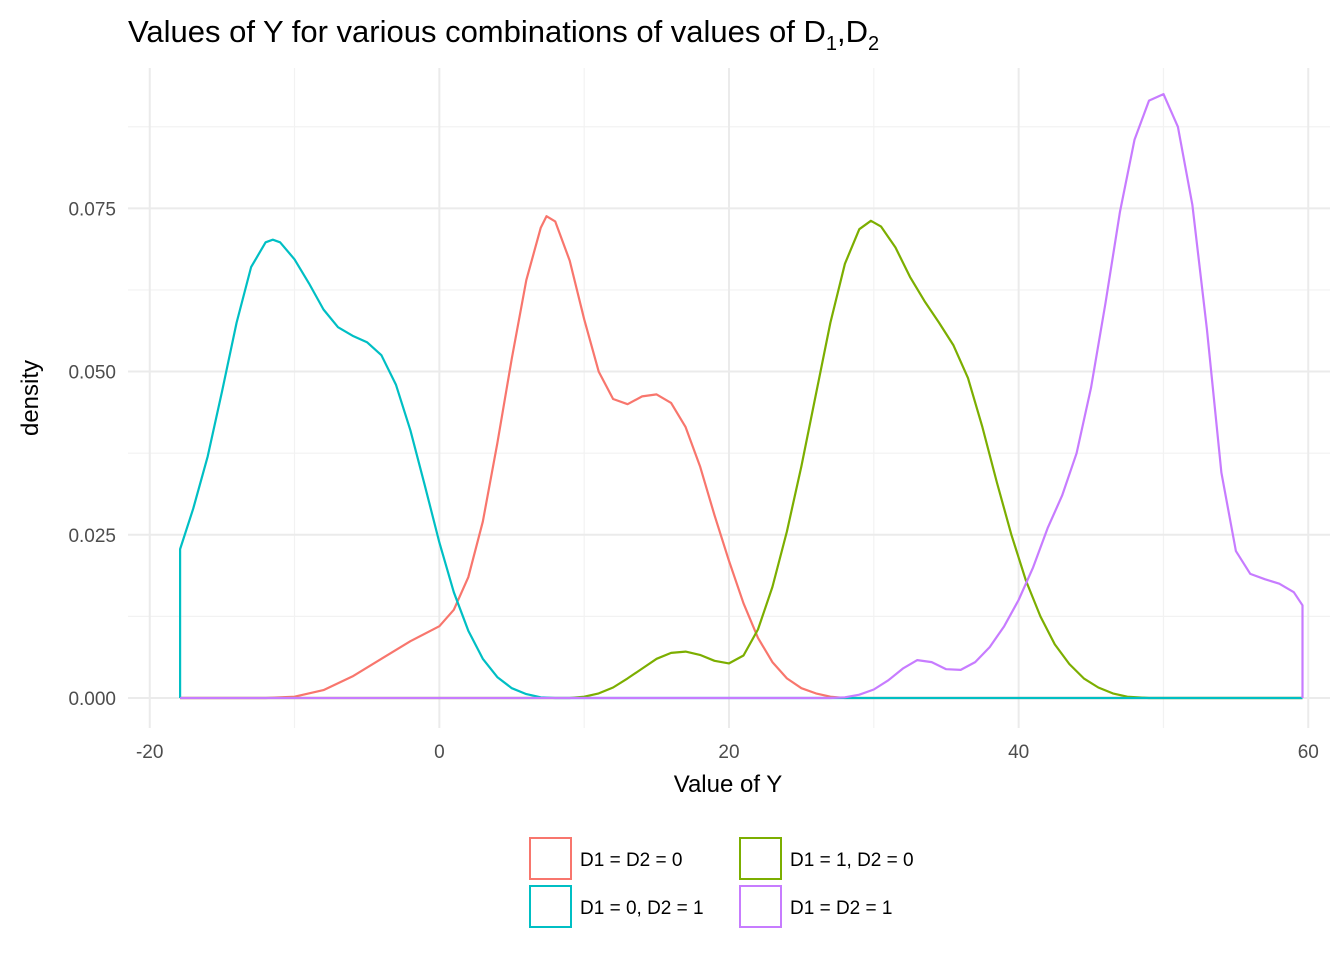 The image size is (1344, 960). I want to click on x-tick-label: 40, so click(1018, 752).